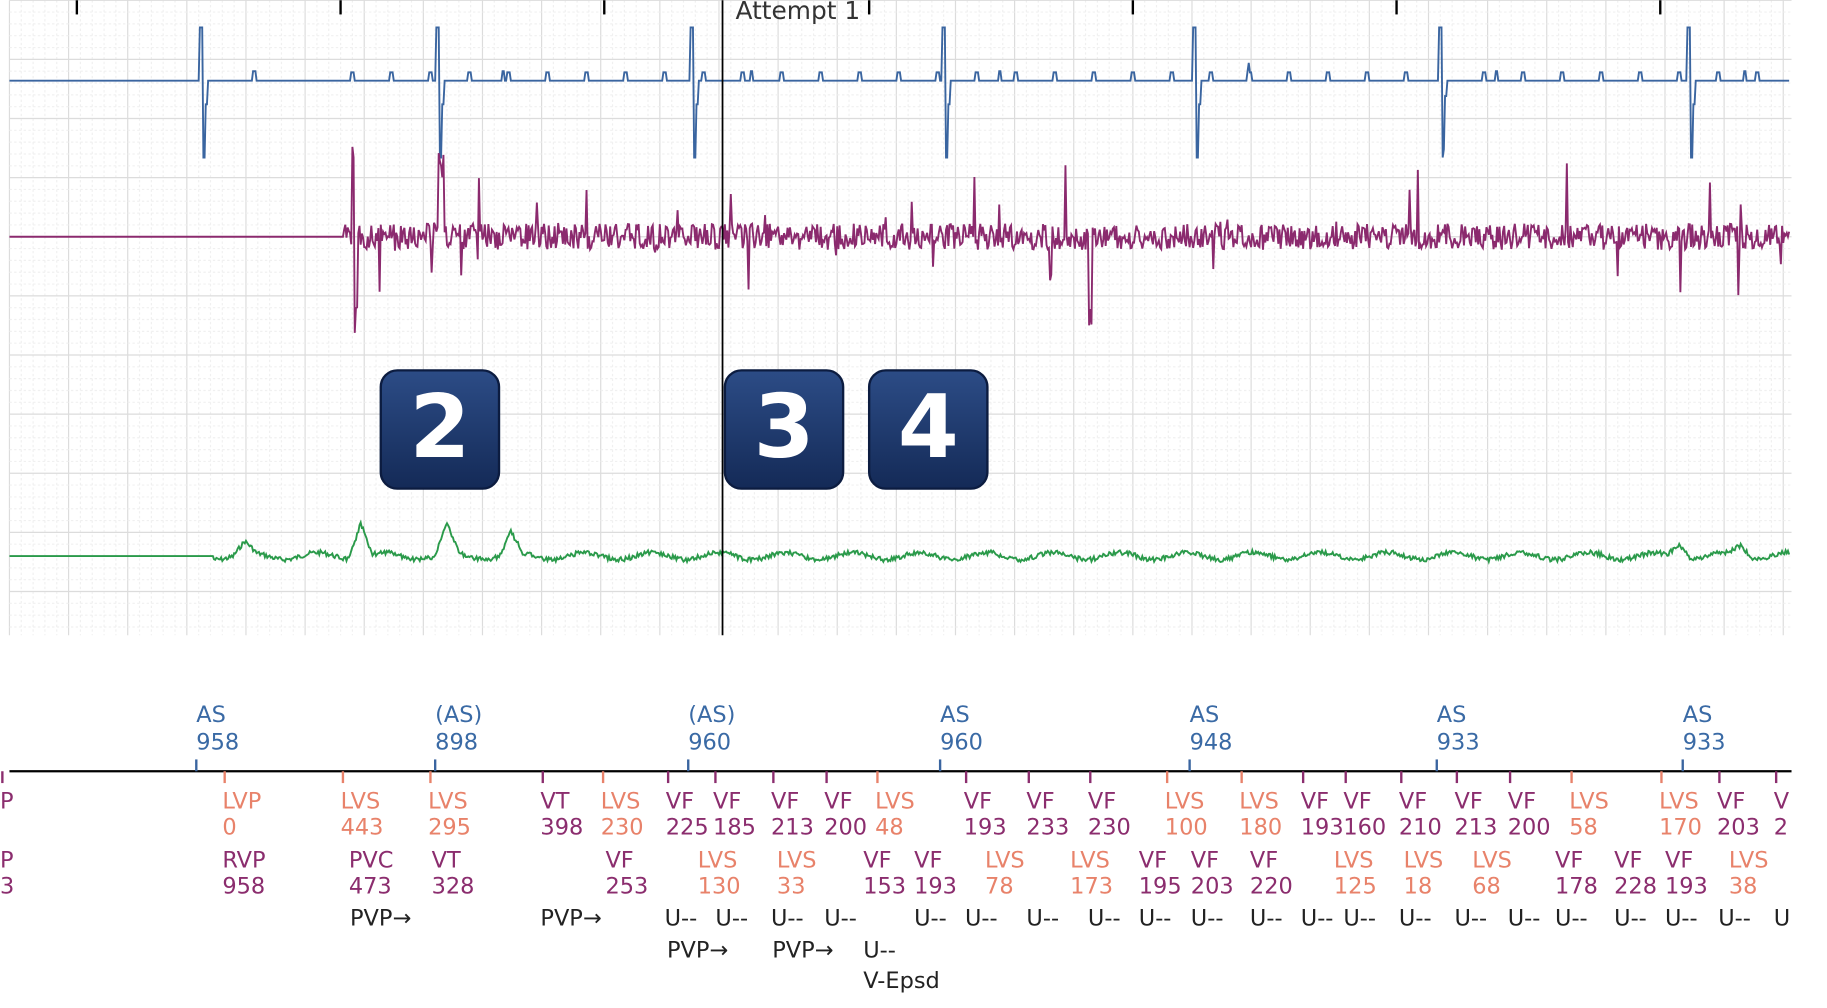 The width and height of the screenshot is (1827, 1008). Describe the element at coordinates (453, 887) in the screenshot. I see `ventricular-marker-interval: 328` at that location.